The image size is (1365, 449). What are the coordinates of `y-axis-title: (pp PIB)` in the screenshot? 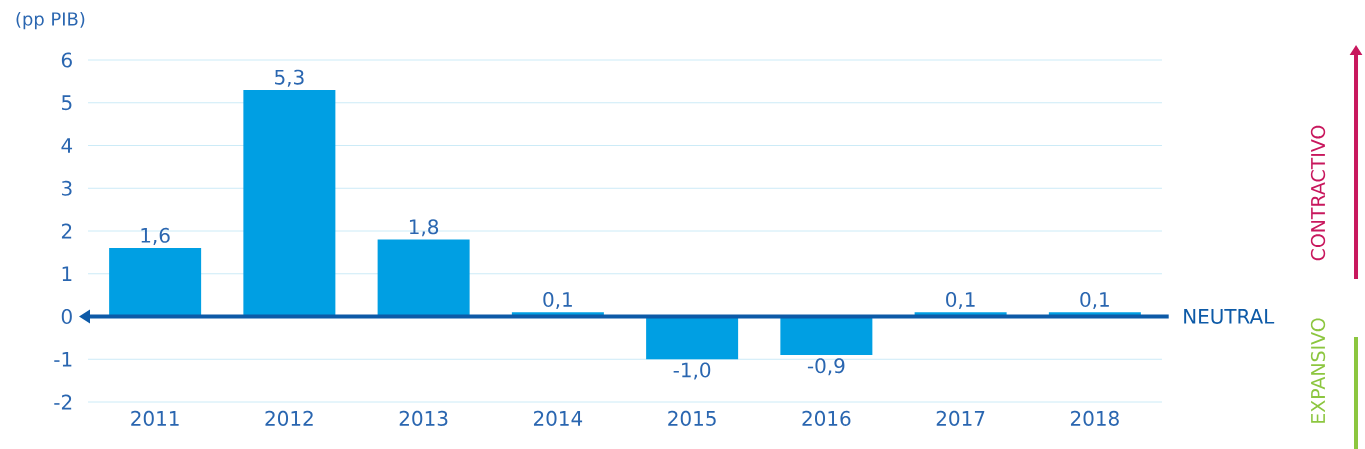 It's located at (50, 20).